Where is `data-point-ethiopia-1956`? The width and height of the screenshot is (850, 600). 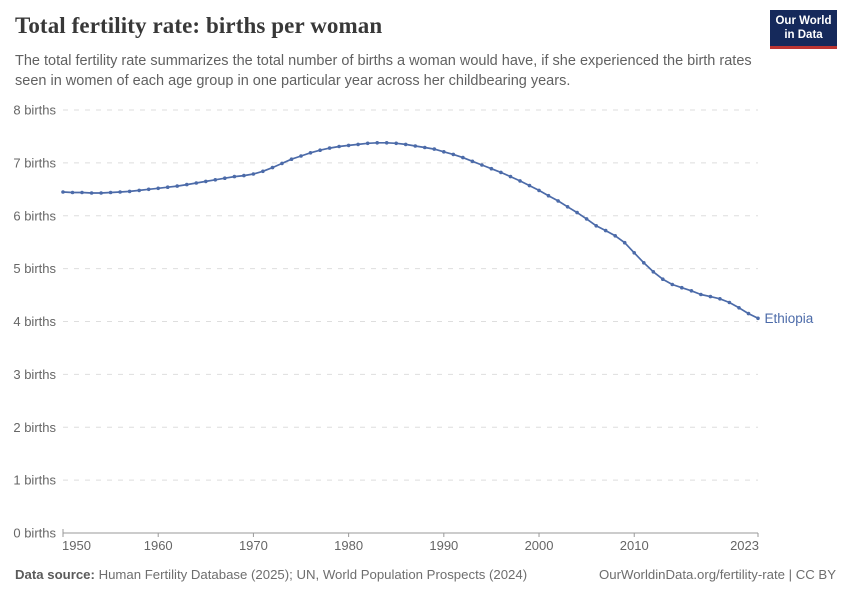 data-point-ethiopia-1956 is located at coordinates (120, 192).